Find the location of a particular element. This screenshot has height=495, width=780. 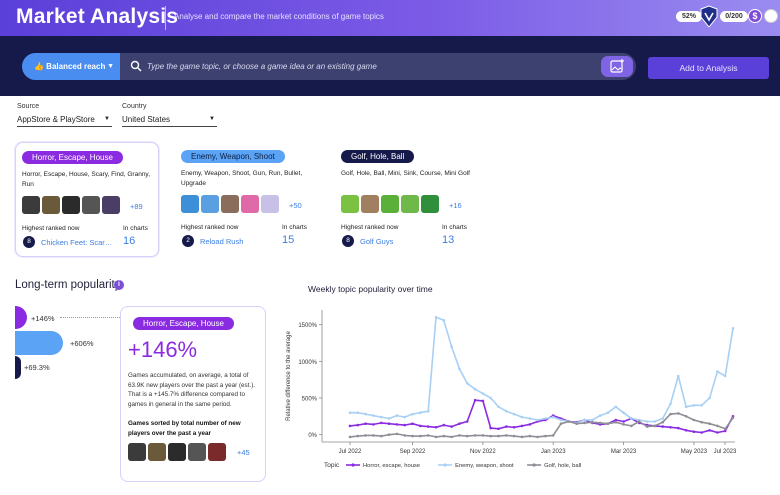

popularity-label-horror: +146% is located at coordinates (43, 318).